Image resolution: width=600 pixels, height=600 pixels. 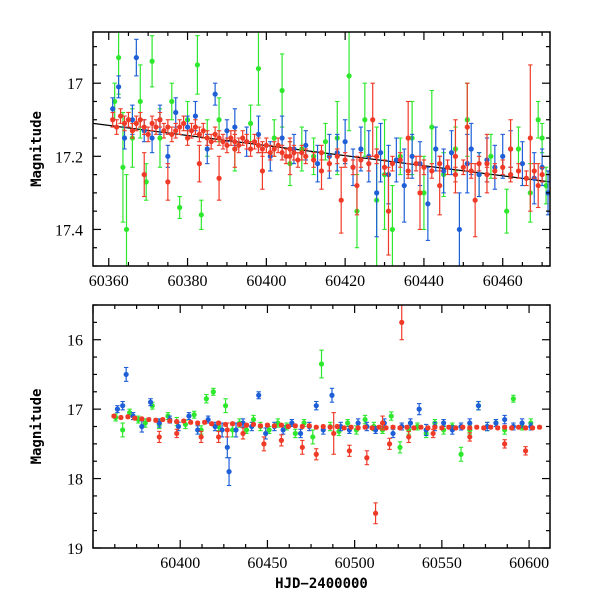 I want to click on x-axis-title: HJD−2400000, so click(x=321, y=584).